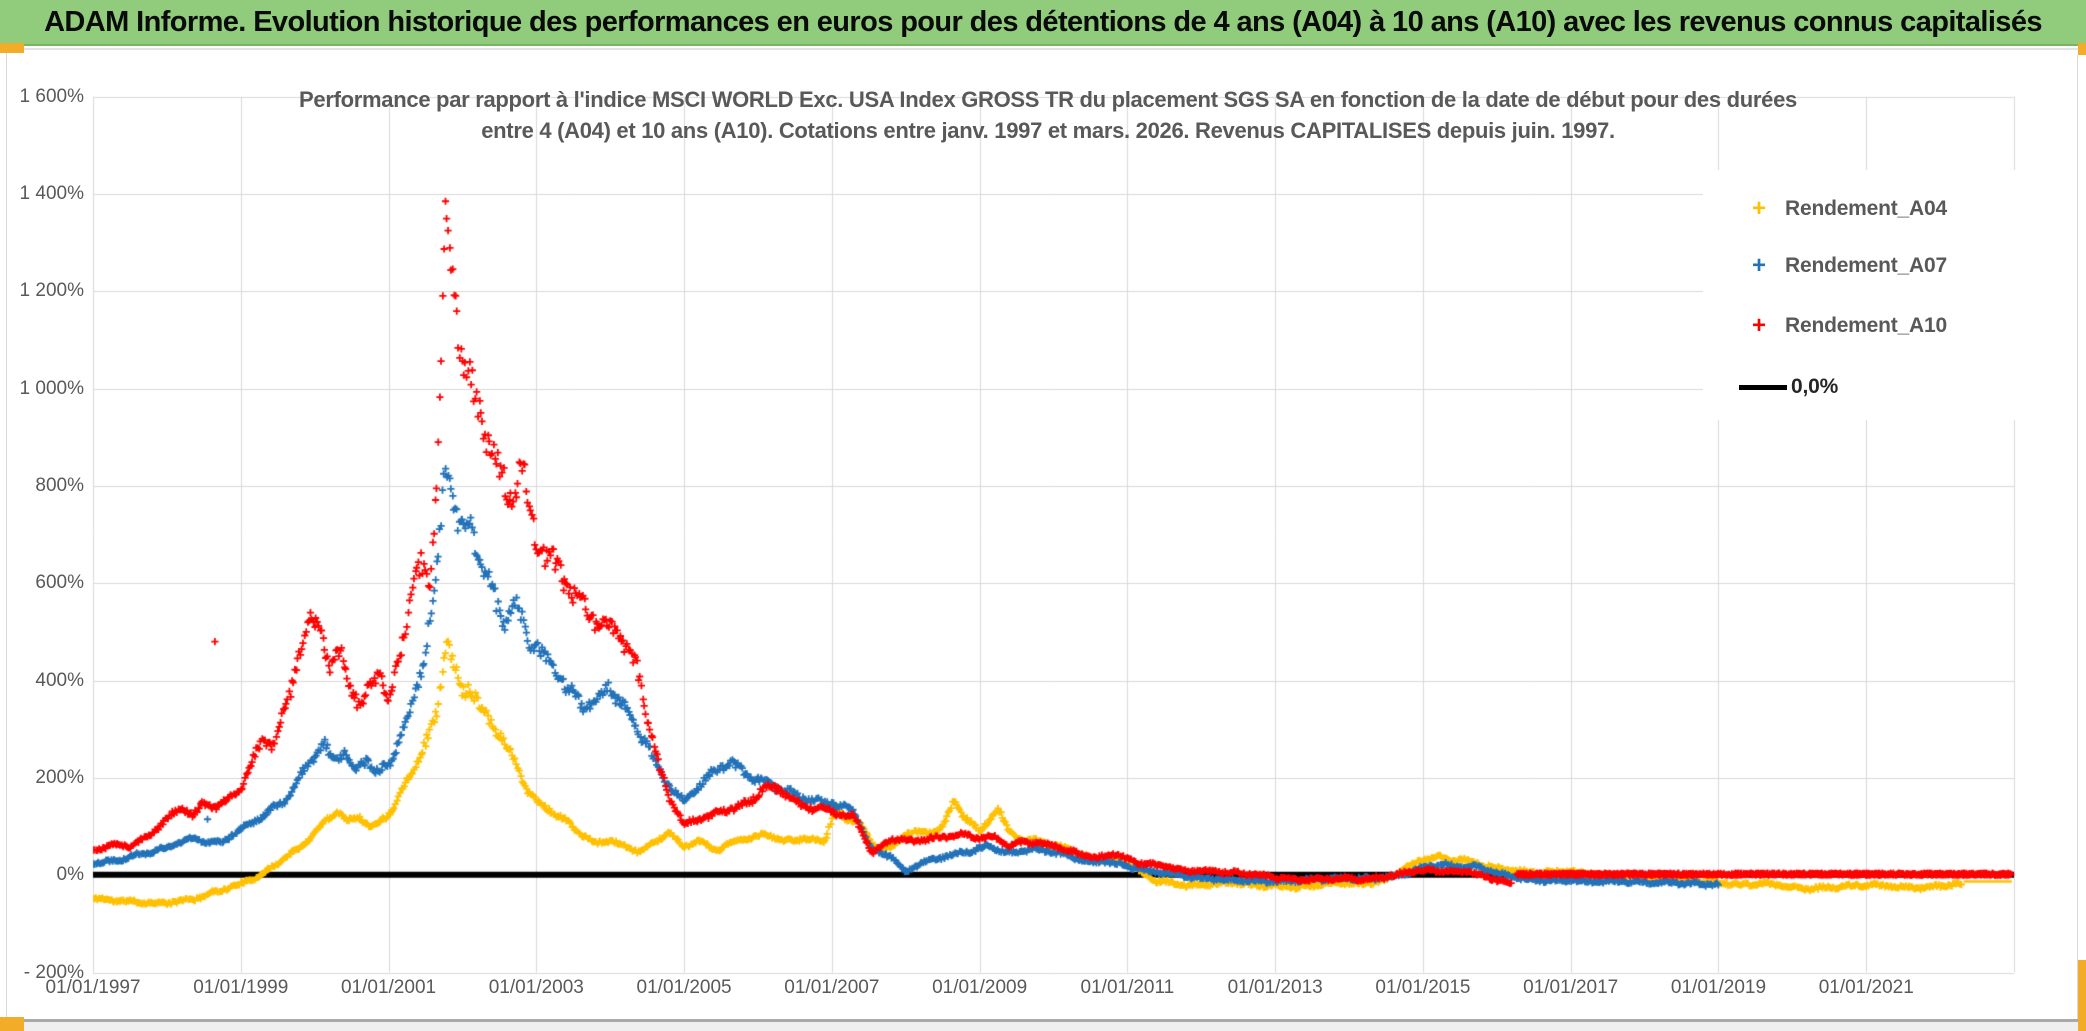 Image resolution: width=2086 pixels, height=1031 pixels. Describe the element at coordinates (51, 96) in the screenshot. I see `y-axis-label: 1 600%` at that location.